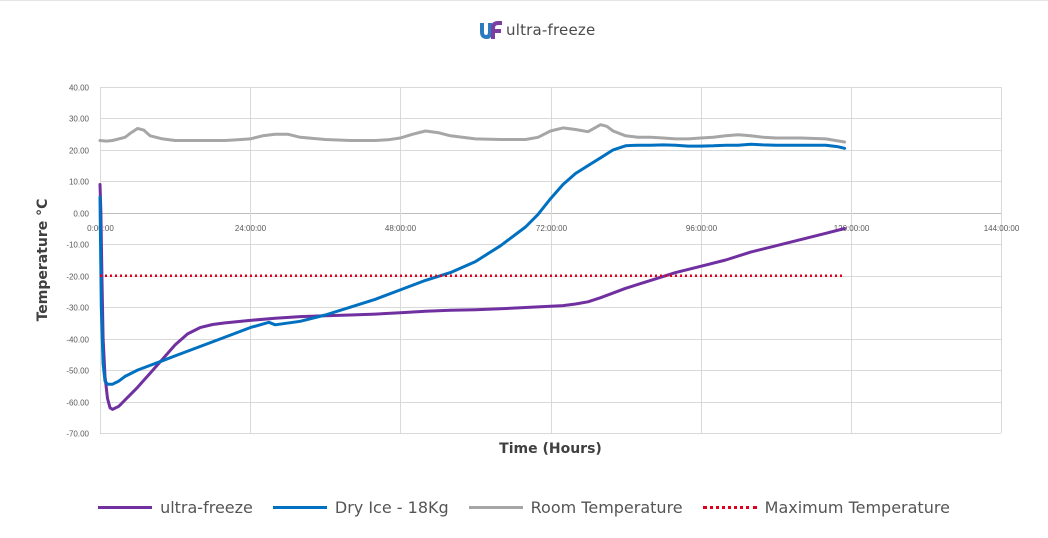  I want to click on y-tick-label: -60.00, so click(77, 403).